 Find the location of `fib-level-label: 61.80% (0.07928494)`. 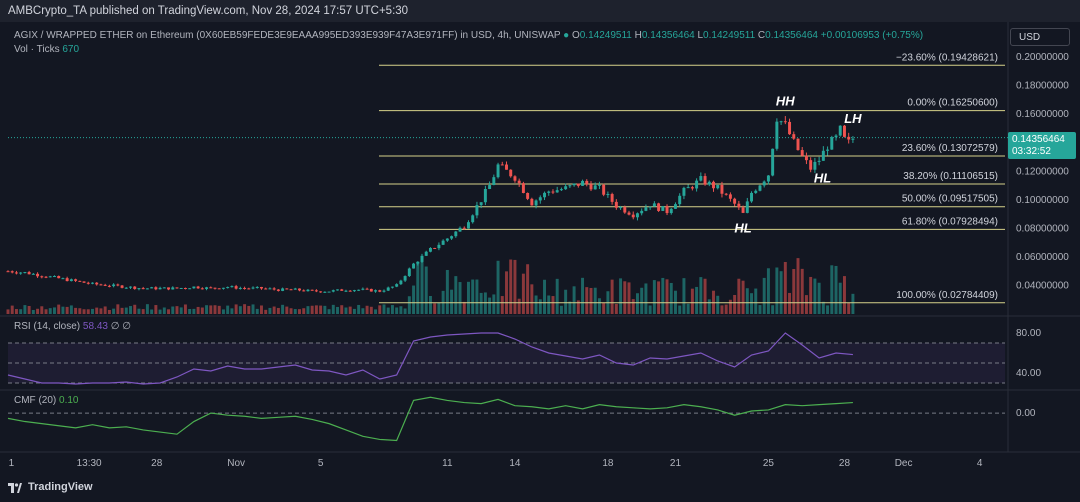

fib-level-label: 61.80% (0.07928494) is located at coordinates (950, 221).